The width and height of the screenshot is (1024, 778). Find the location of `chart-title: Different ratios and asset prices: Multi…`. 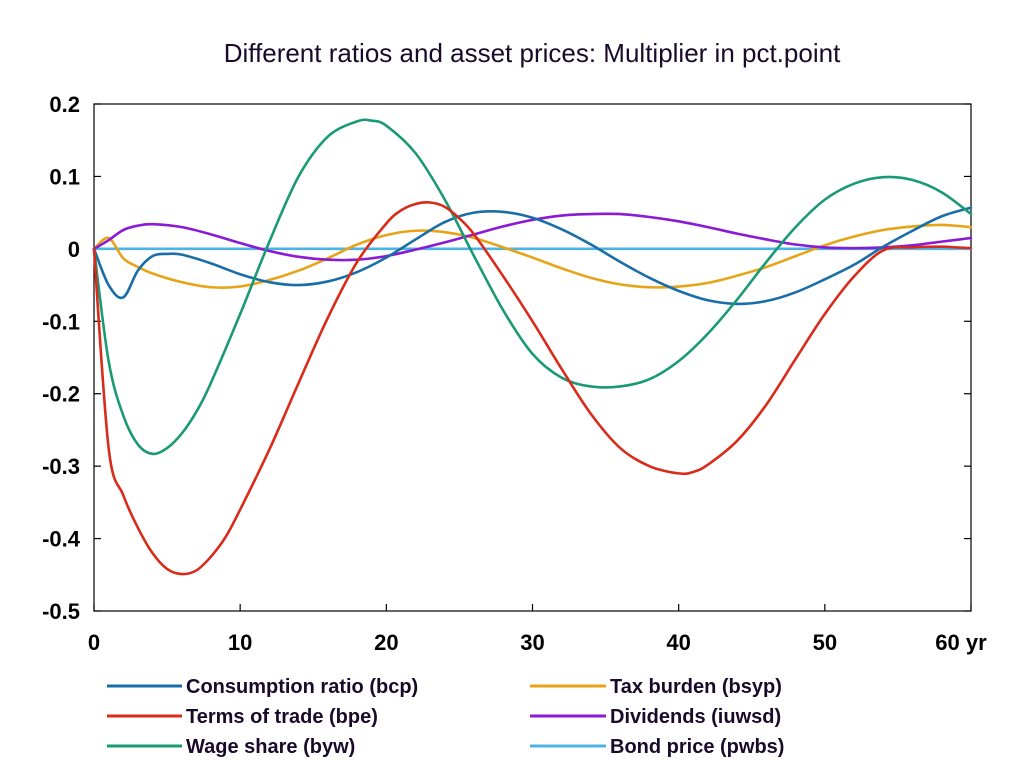

chart-title: Different ratios and asset prices: Multi… is located at coordinates (532, 53).